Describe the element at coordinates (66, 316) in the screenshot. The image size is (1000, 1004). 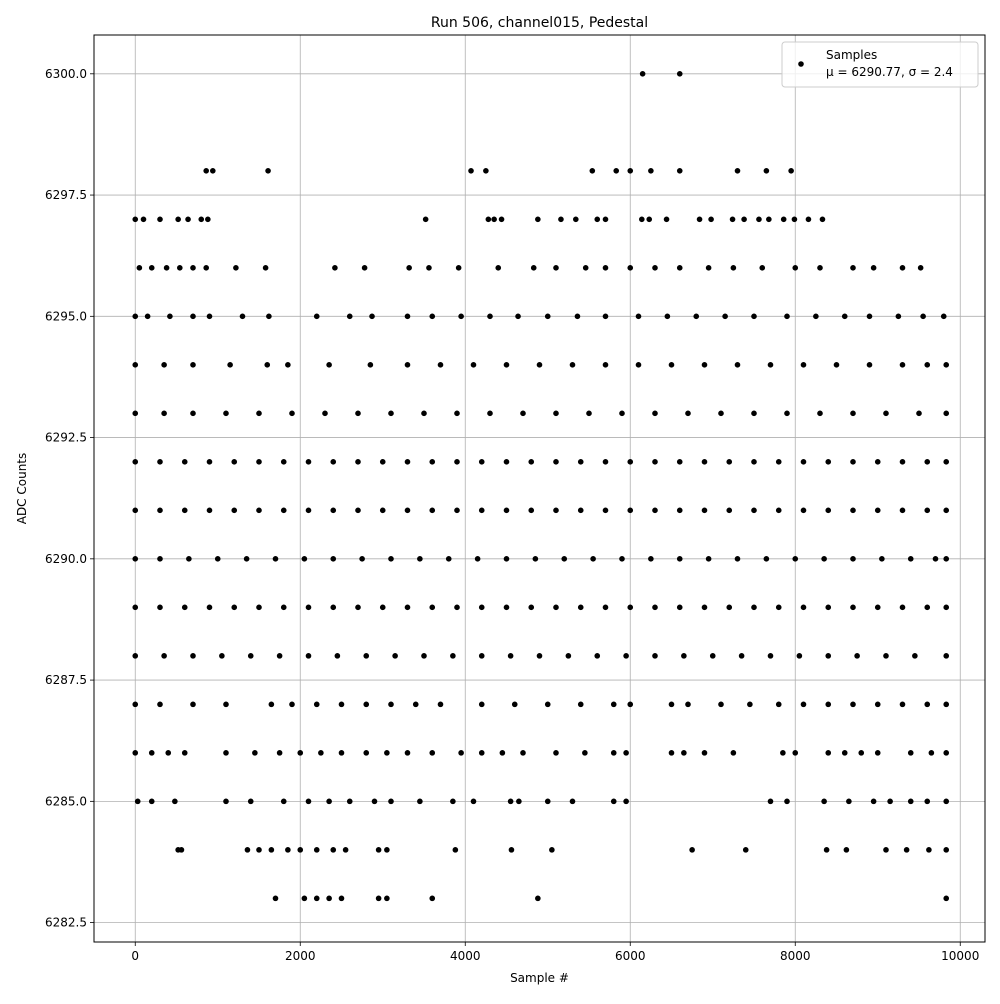
I see `y-tick-label: 6295.0` at that location.